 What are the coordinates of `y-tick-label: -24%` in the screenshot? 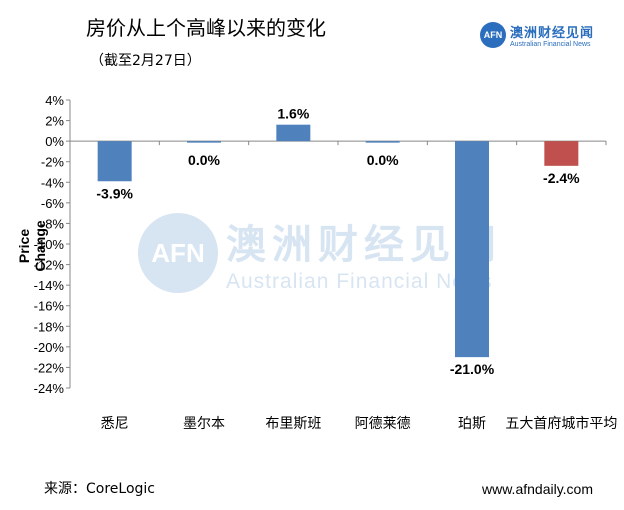 It's located at (49, 388).